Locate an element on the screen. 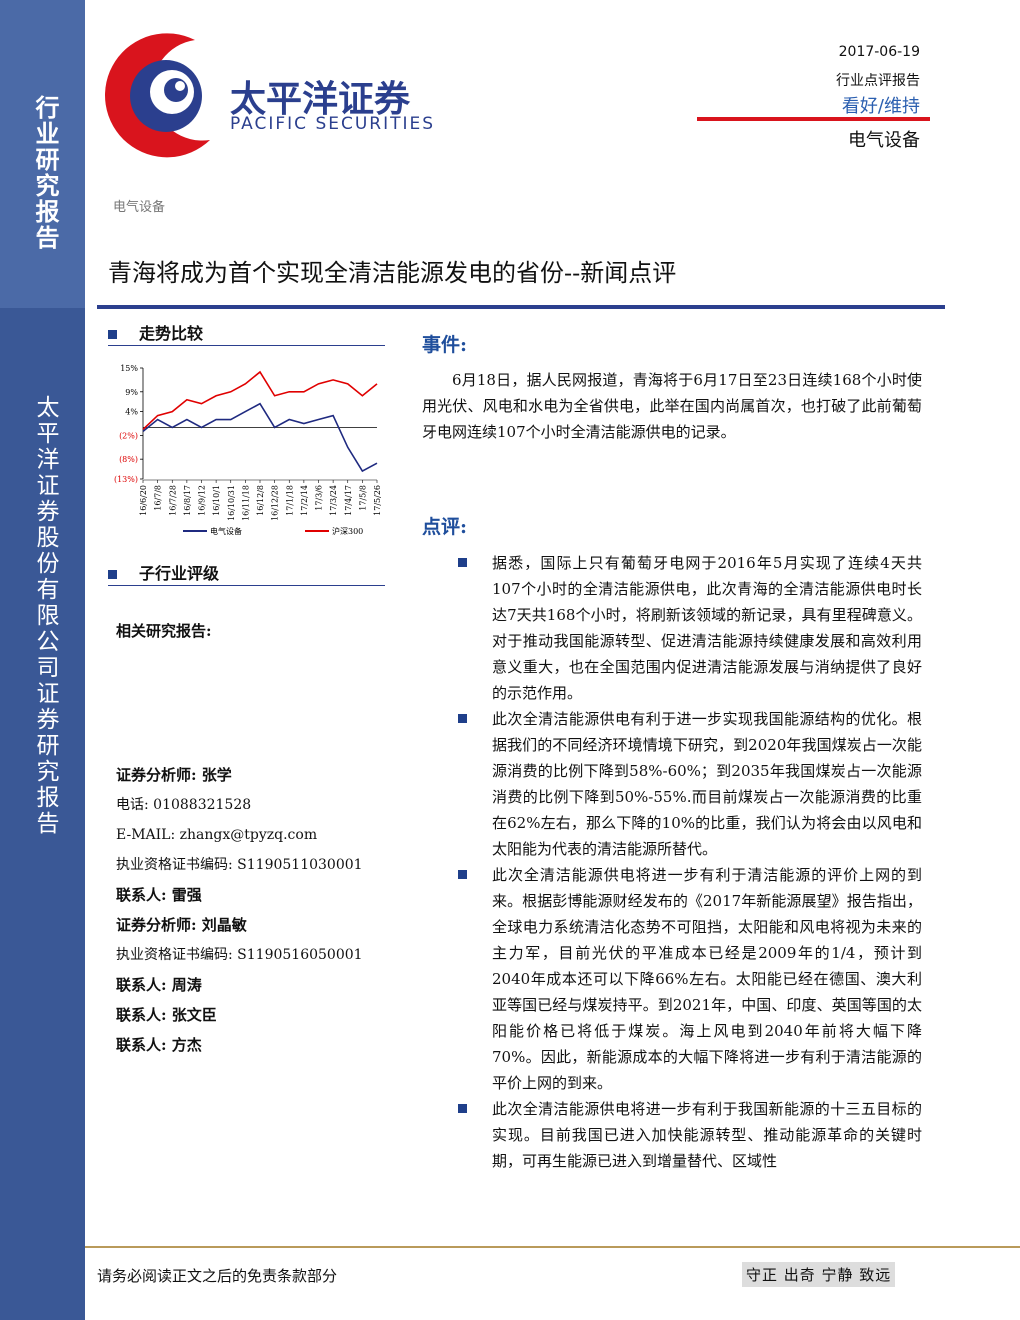 The image size is (1020, 1320). contact-line: E-MAIL: zhangx@tpyzq.com is located at coordinates (217, 835).